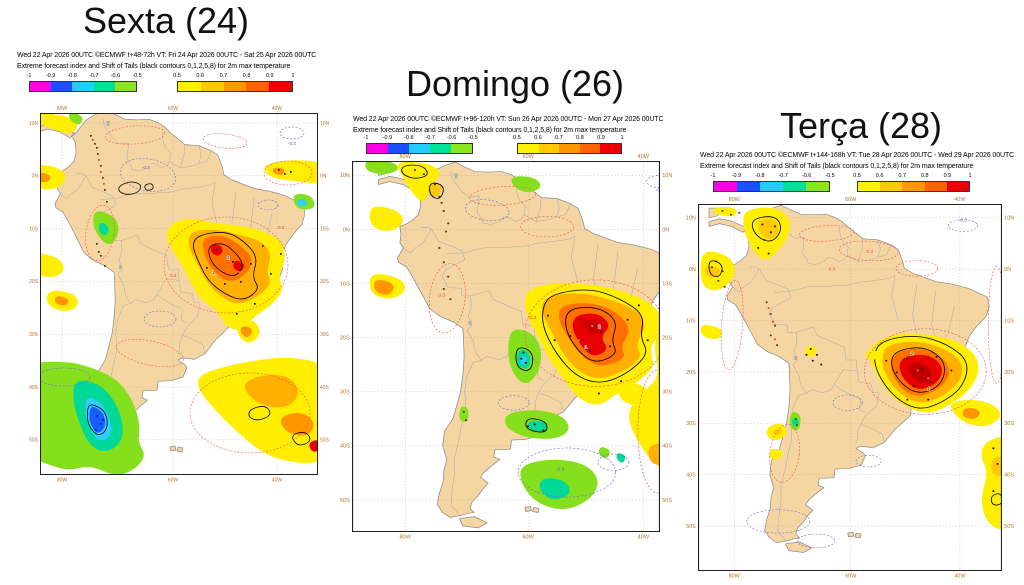 The image size is (1024, 585). What do you see at coordinates (580, 138) in the screenshot?
I see `legend-tick: 0.8` at bounding box center [580, 138].